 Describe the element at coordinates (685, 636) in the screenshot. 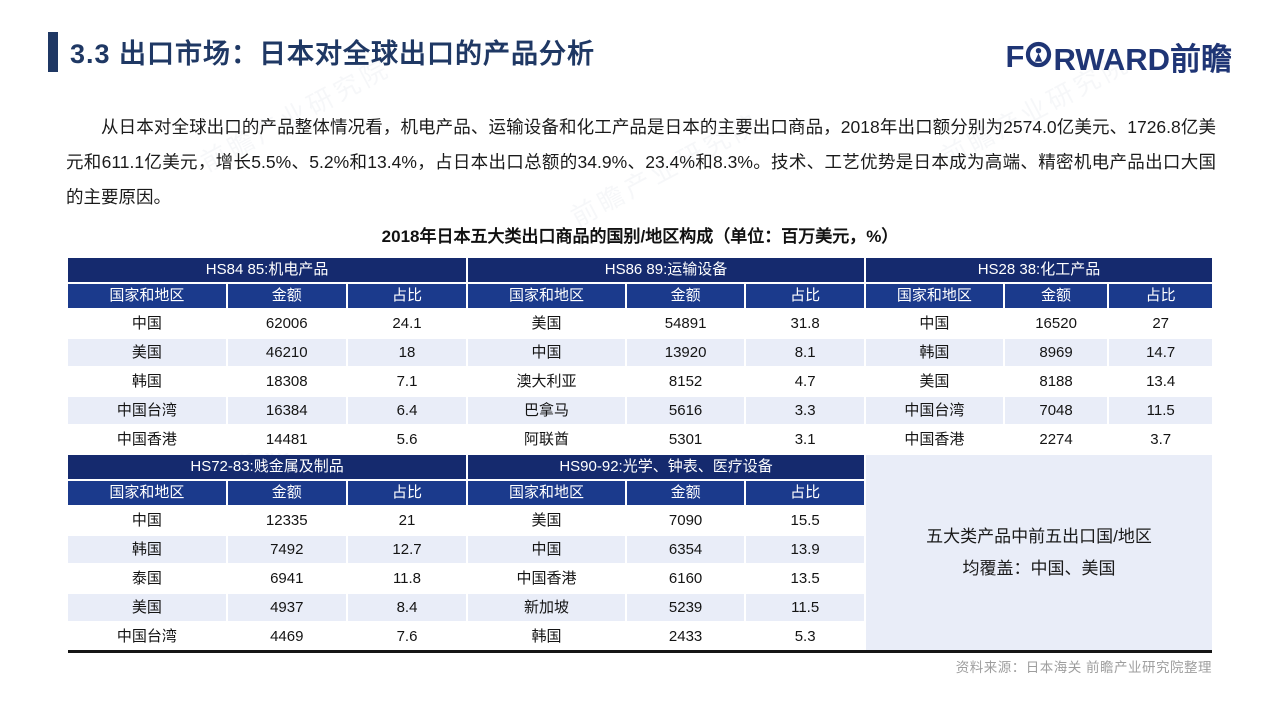

I see `amount-cell: 2433` at that location.